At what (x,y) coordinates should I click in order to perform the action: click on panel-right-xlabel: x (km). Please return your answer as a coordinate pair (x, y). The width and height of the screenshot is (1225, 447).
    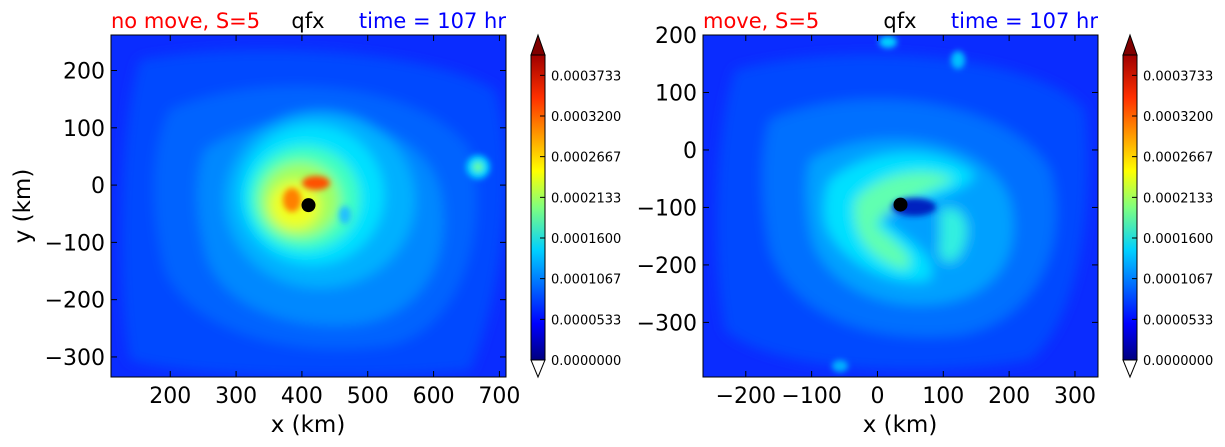
    Looking at the image, I should click on (900, 425).